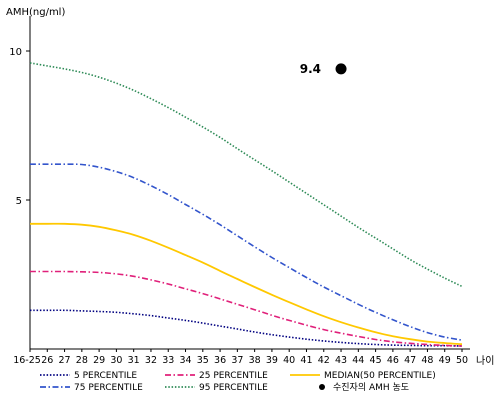 This screenshot has width=500, height=400. What do you see at coordinates (380, 376) in the screenshot?
I see `legend-label: MEDIAN(50 PERCENTILE)` at bounding box center [380, 376].